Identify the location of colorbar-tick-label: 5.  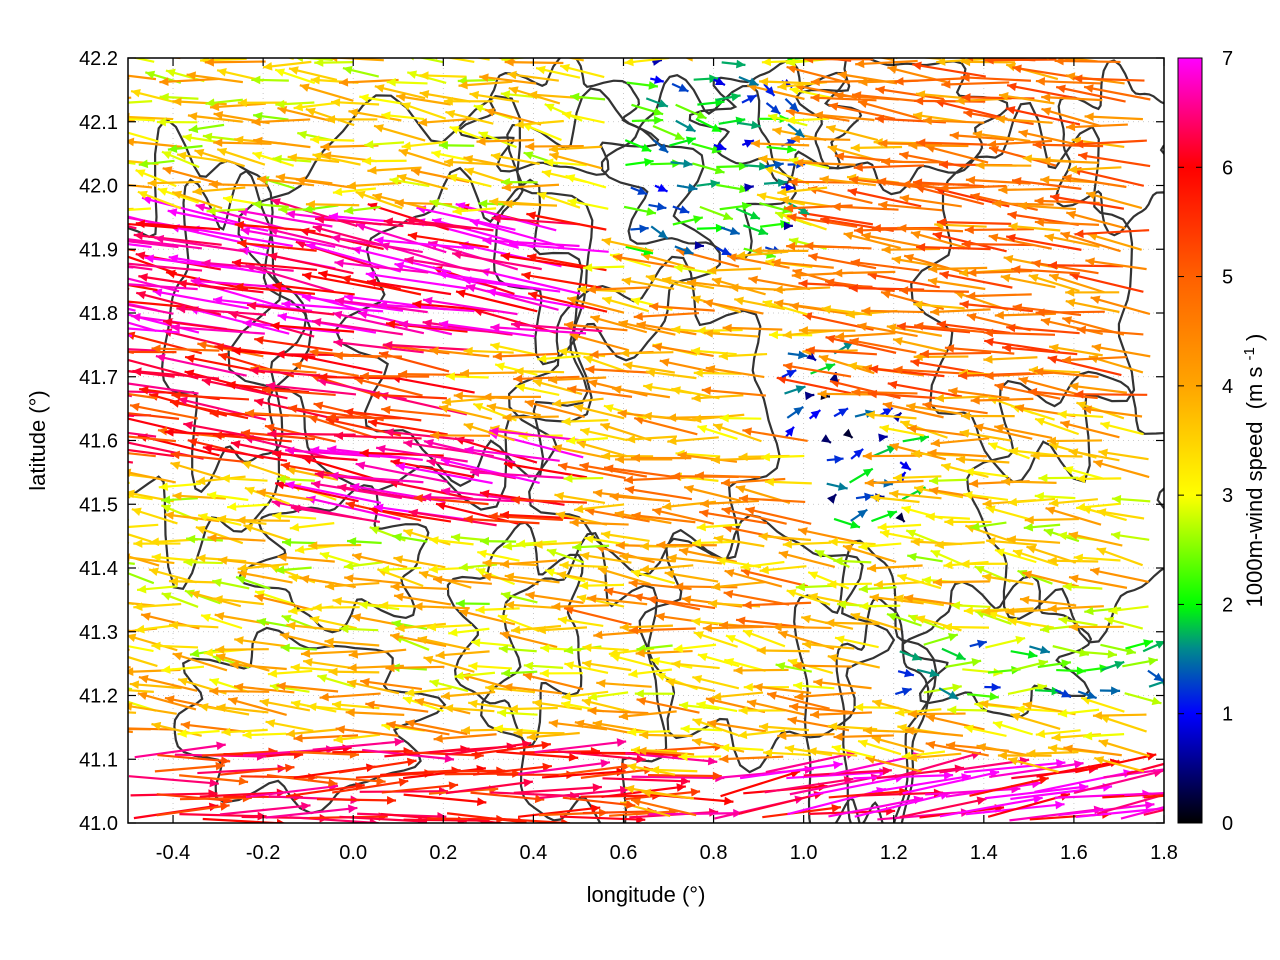
(1227, 278).